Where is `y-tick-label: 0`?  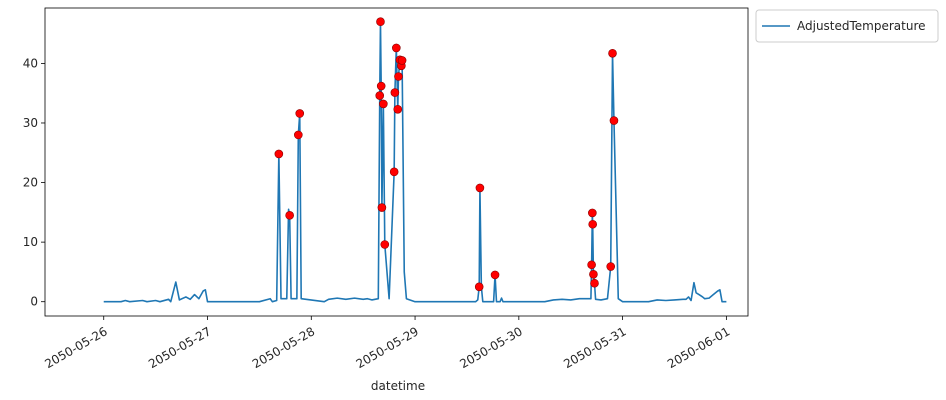
y-tick-label: 0 is located at coordinates (34, 302).